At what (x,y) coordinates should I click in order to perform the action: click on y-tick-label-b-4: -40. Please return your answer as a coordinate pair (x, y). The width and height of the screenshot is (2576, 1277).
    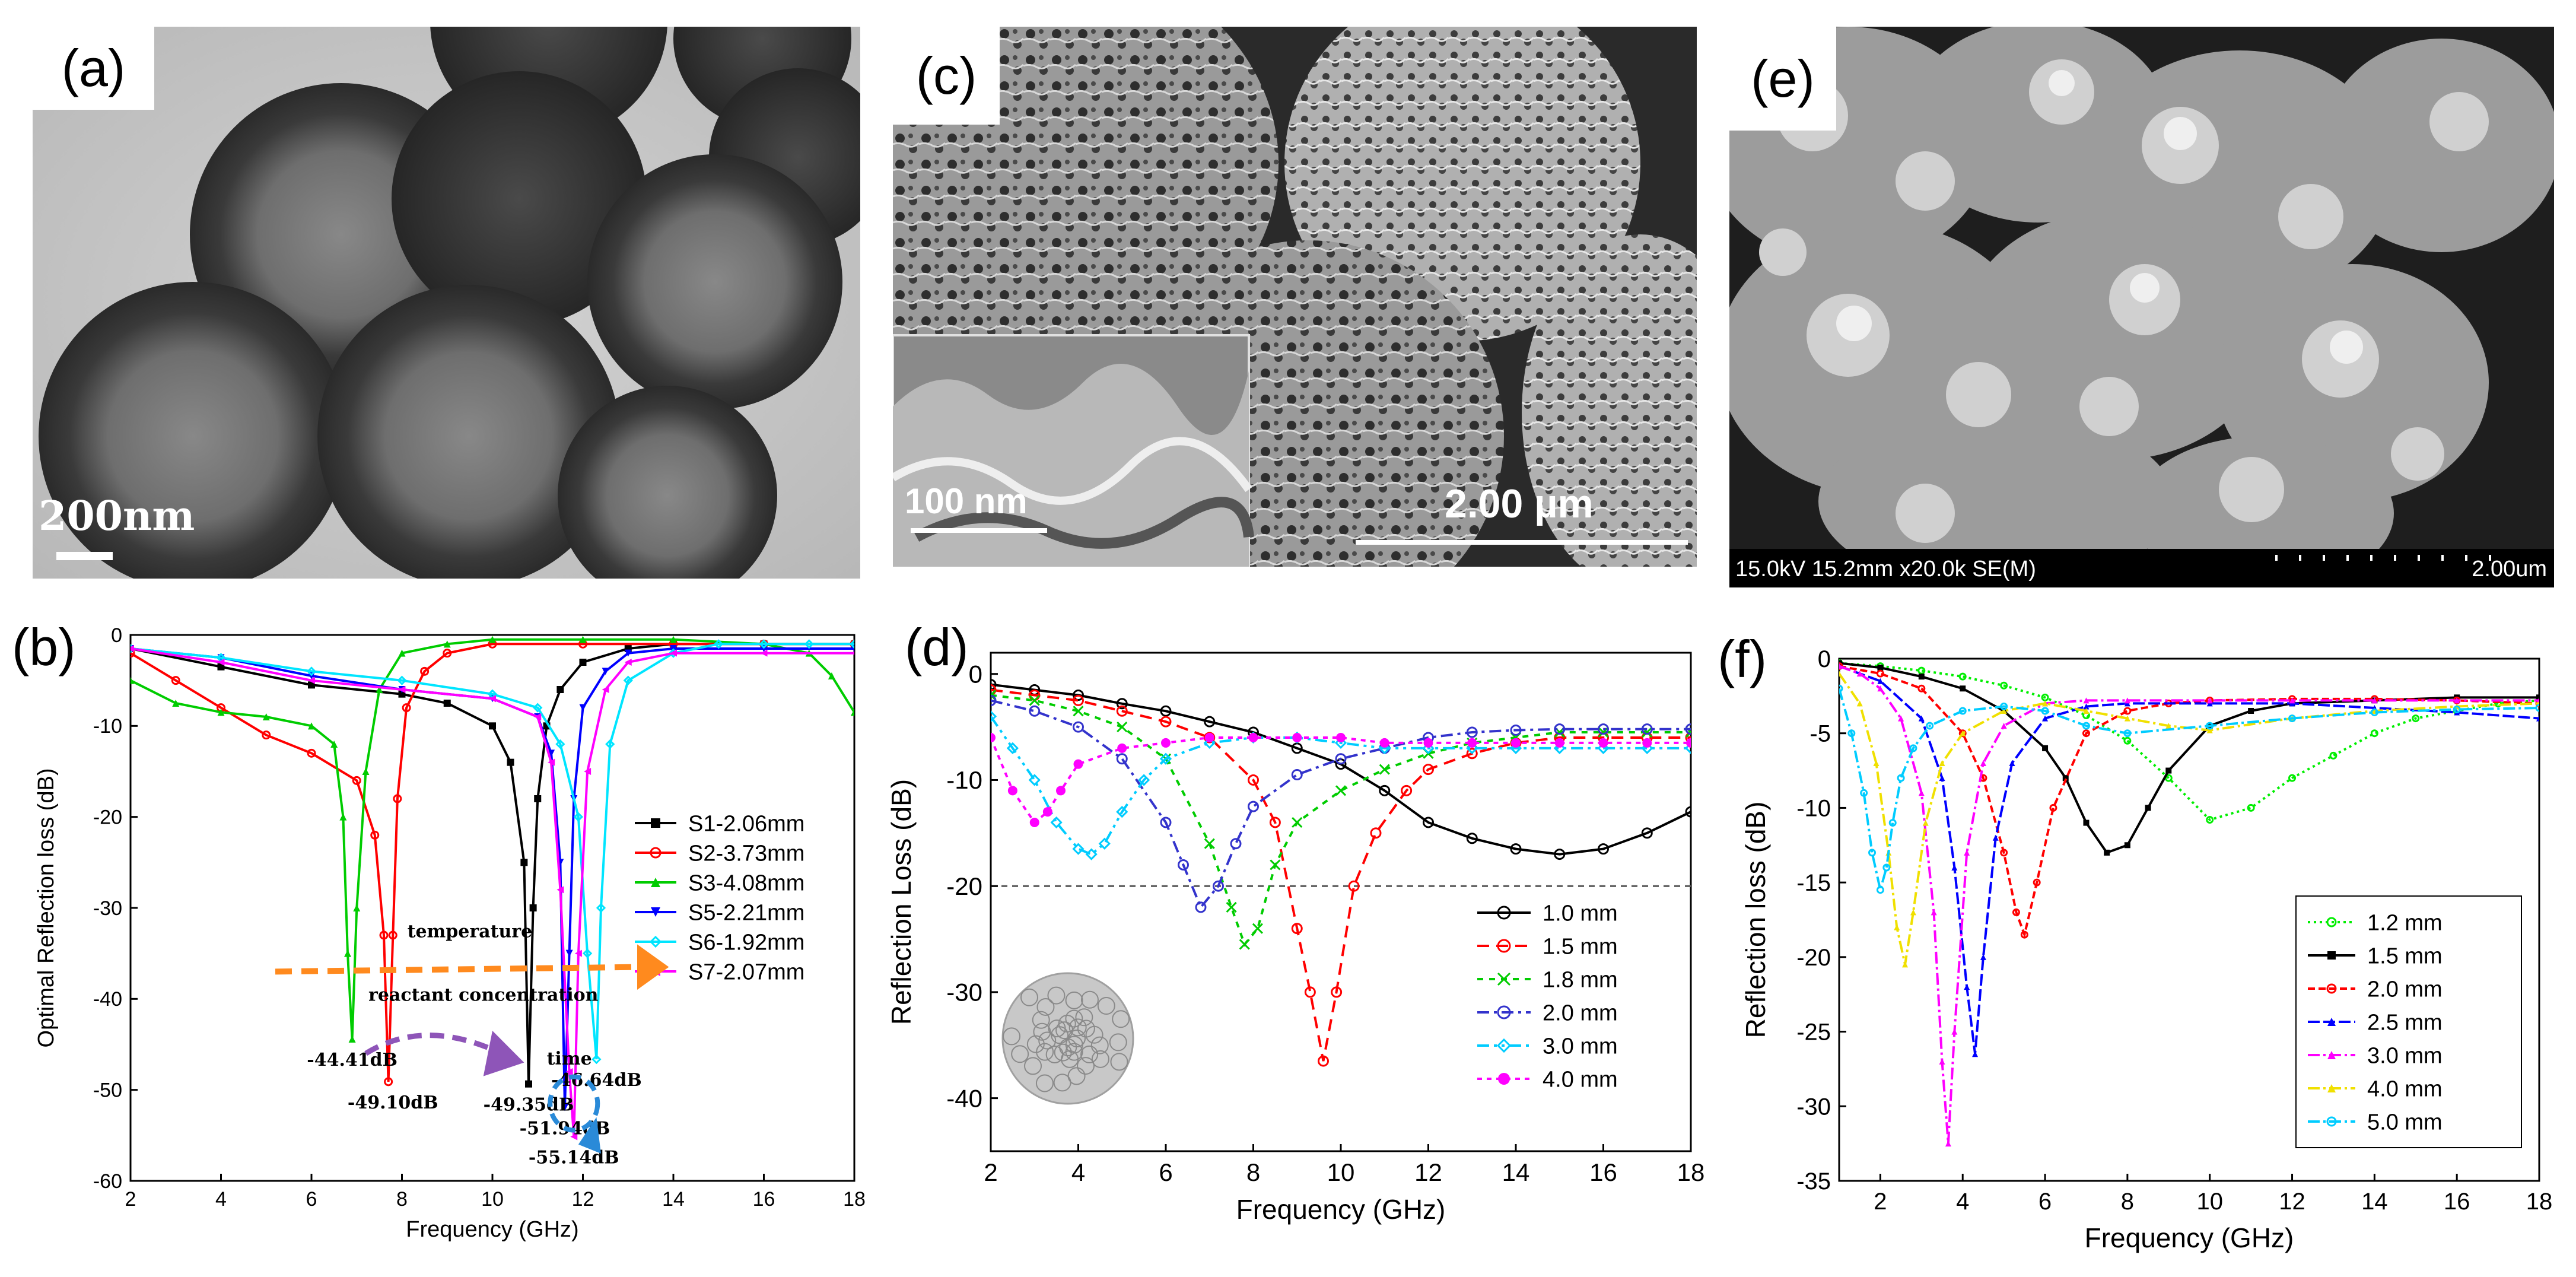
    Looking at the image, I should click on (107, 999).